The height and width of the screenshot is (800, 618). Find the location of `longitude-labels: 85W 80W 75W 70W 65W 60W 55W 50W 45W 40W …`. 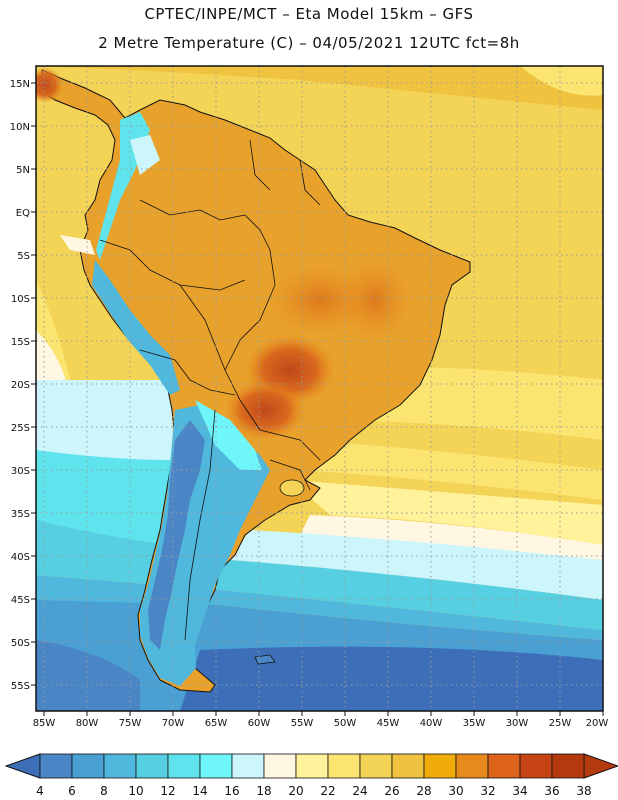

longitude-labels: 85W 80W 75W 70W 65W 60W 55W 50W 45W 40W … is located at coordinates (321, 723).